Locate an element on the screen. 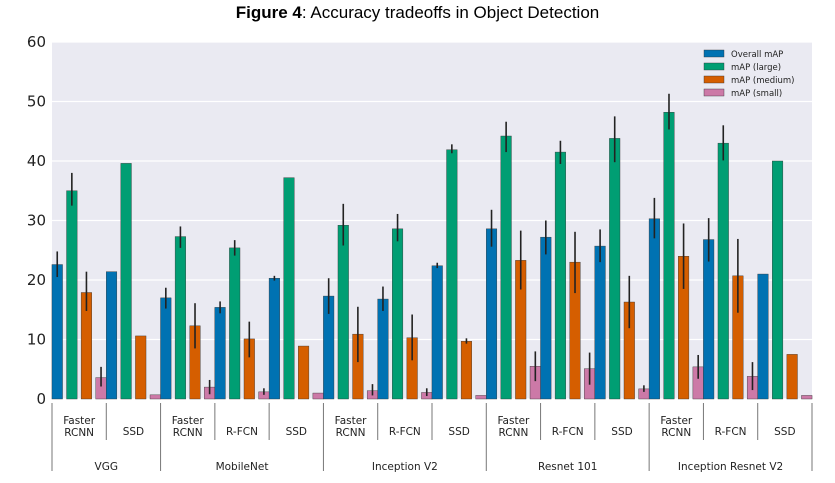  y-tick-label-30: 30 is located at coordinates (36, 221).